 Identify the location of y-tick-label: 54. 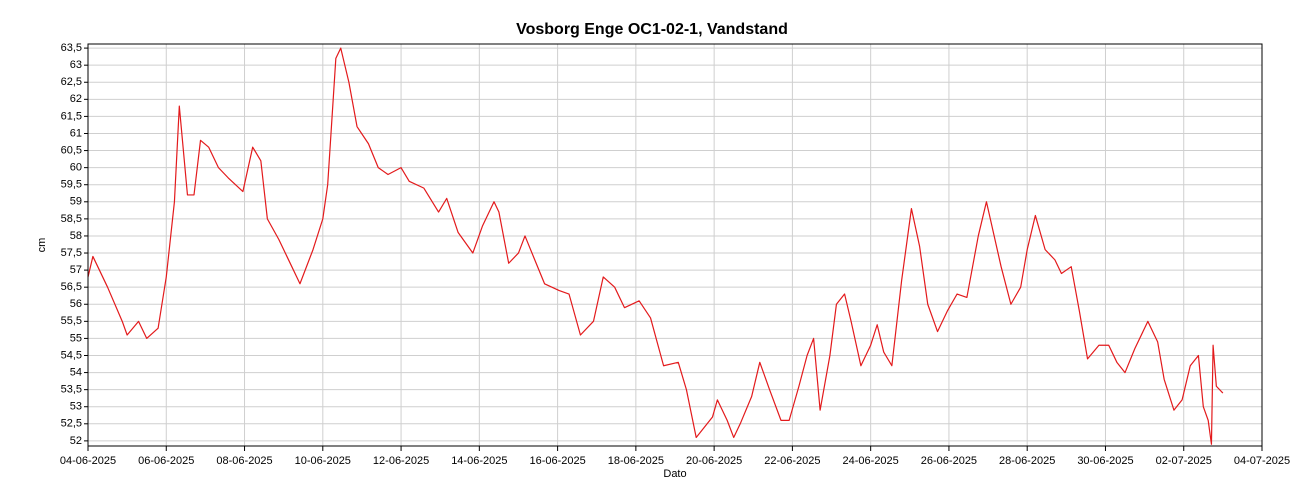
(76, 372).